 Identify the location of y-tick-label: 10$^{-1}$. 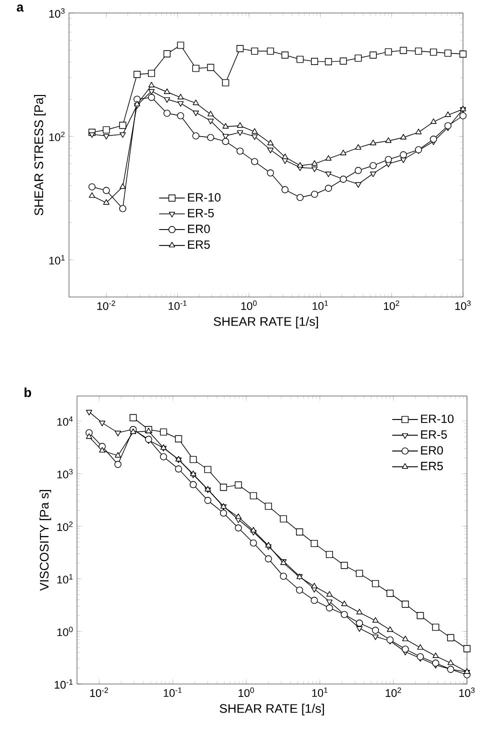
(63, 684).